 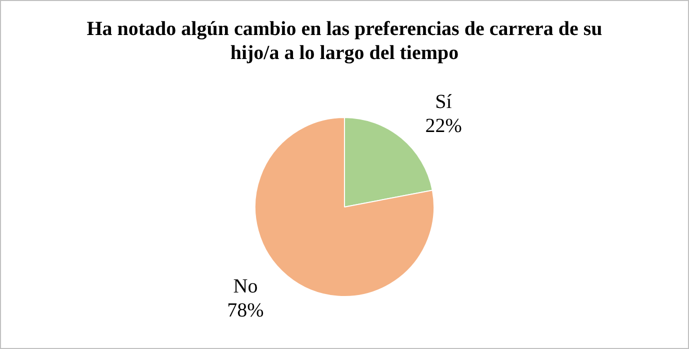 I want to click on data-label: 22%, so click(x=443, y=126).